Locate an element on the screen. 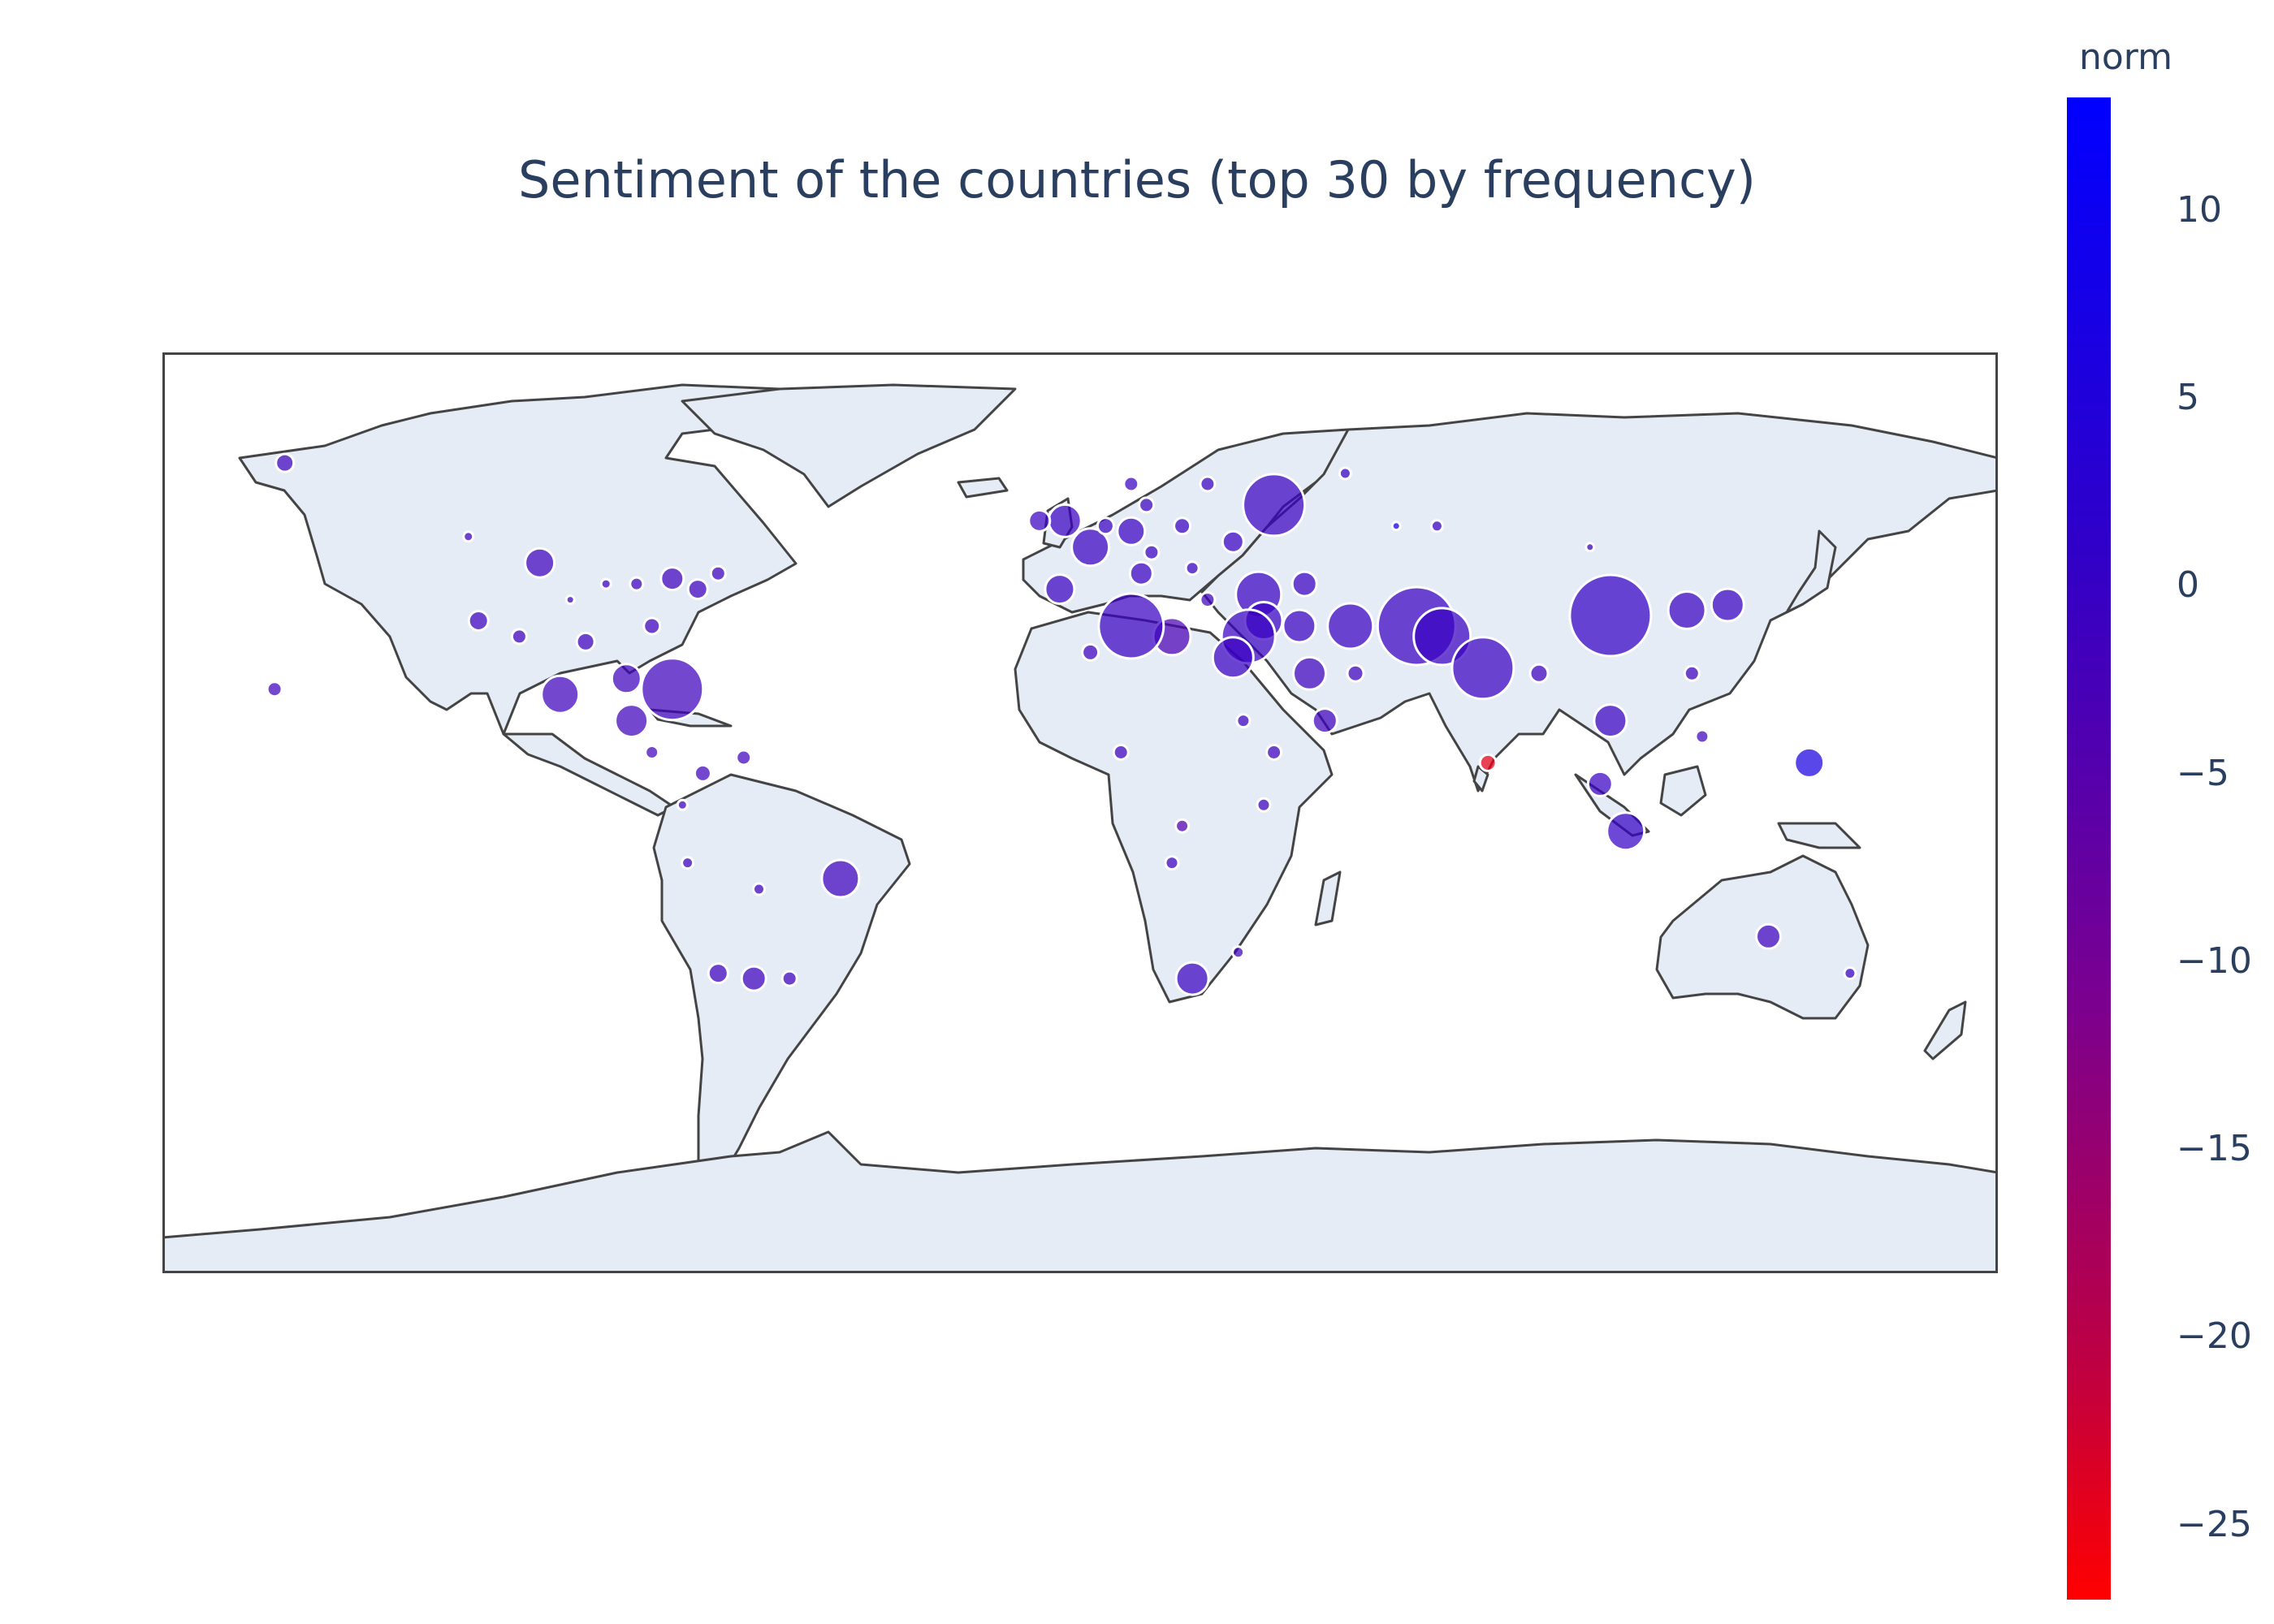 Image resolution: width=2274 pixels, height=1624 pixels. colorbar-tick-label: −25 is located at coordinates (2214, 1525).